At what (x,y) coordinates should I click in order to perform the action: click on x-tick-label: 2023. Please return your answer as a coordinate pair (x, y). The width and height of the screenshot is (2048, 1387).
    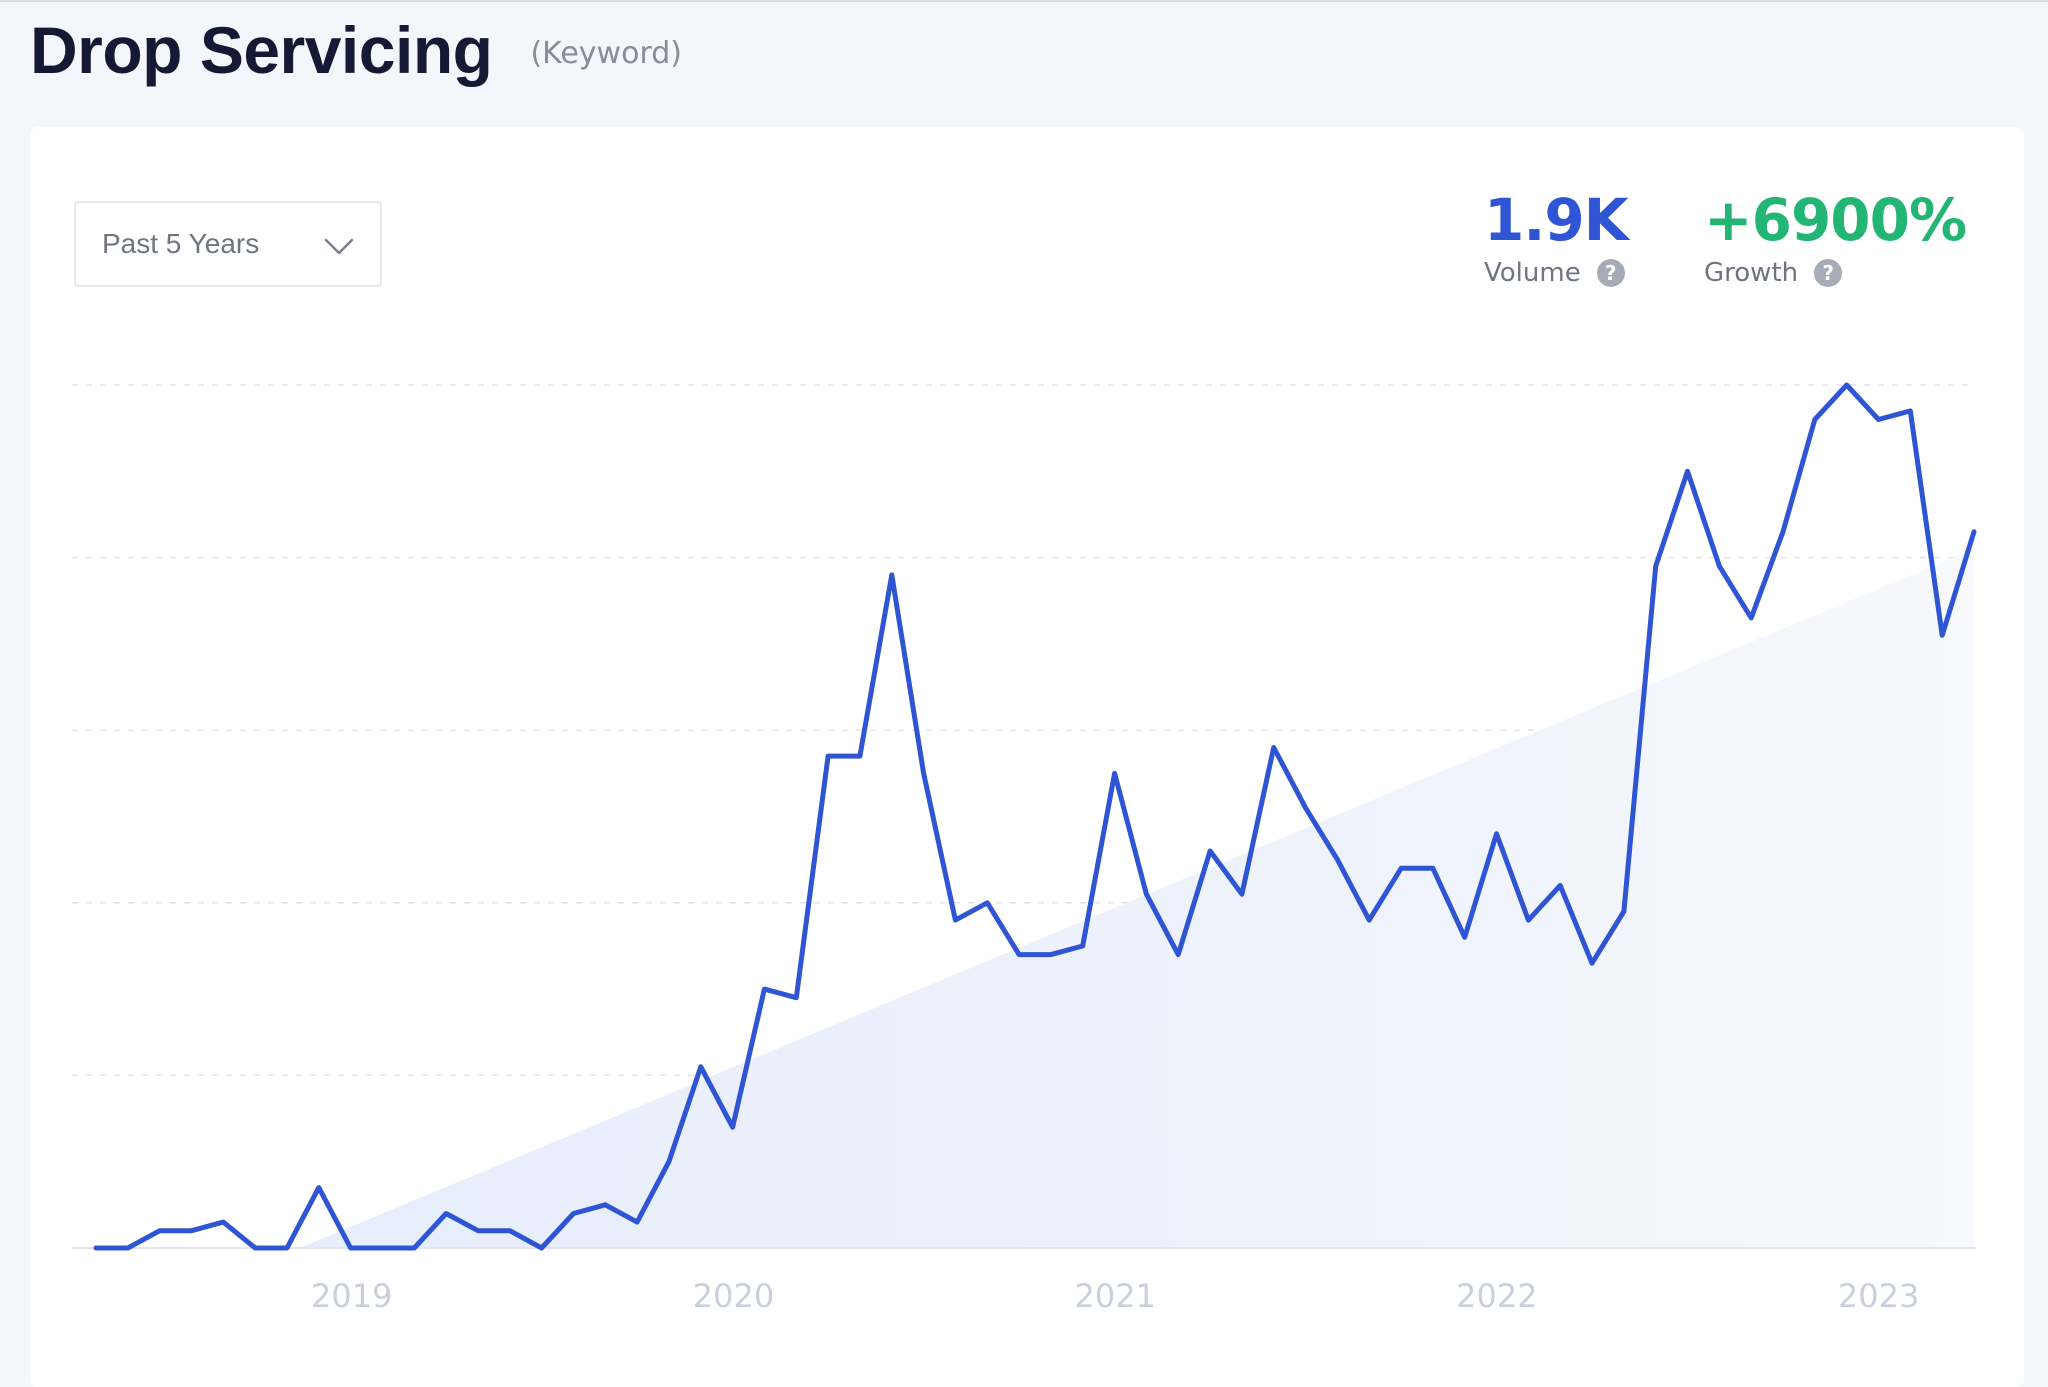
    Looking at the image, I should click on (1878, 1296).